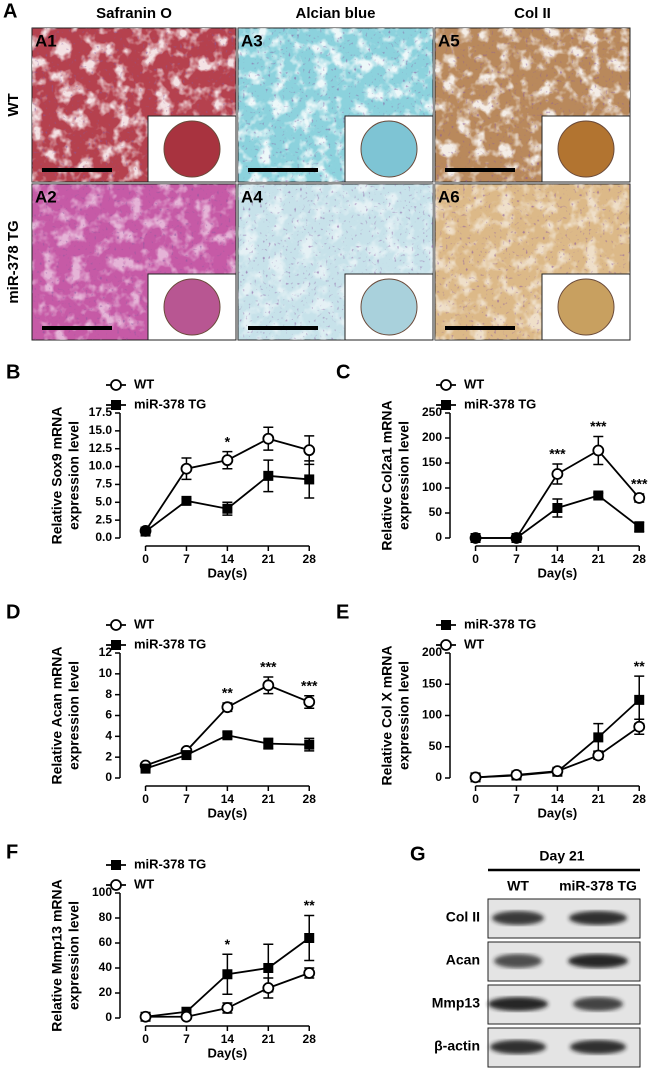 The width and height of the screenshot is (662, 1080). Describe the element at coordinates (108, 715) in the screenshot. I see `y-tick-label: 6` at that location.